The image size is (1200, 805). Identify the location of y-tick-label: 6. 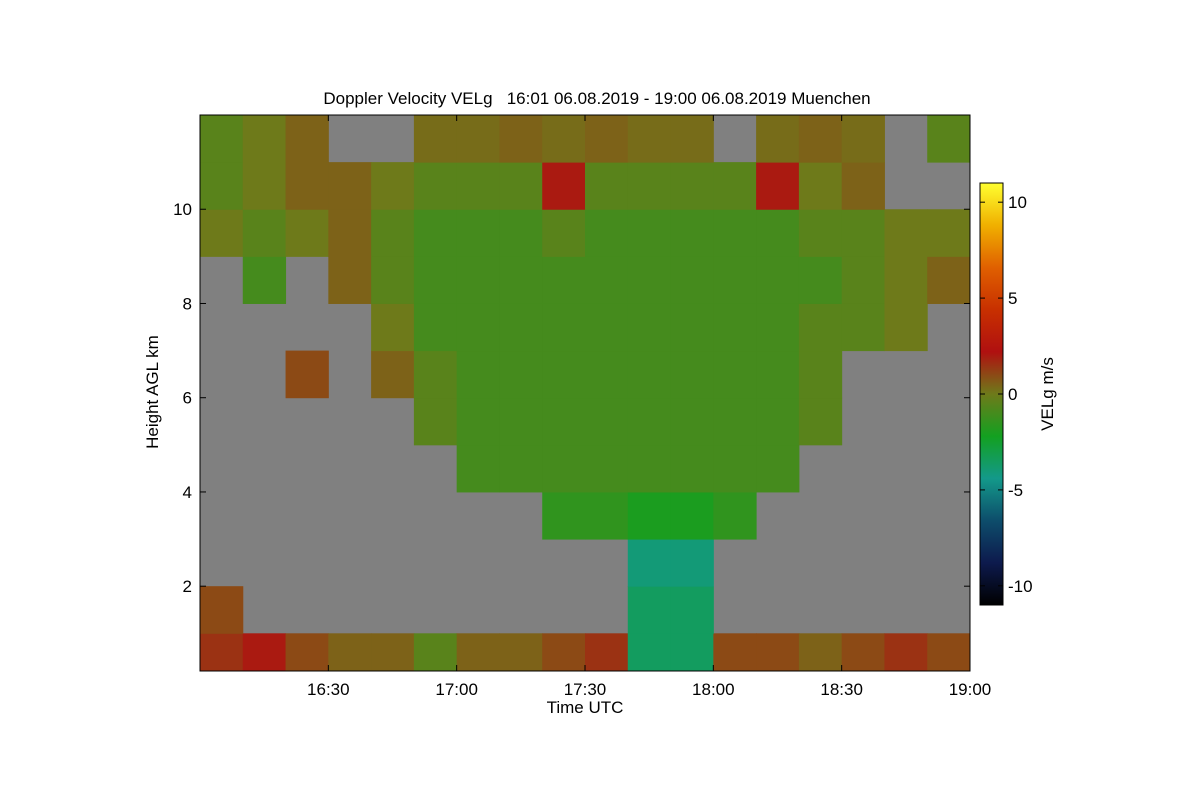
(187, 398).